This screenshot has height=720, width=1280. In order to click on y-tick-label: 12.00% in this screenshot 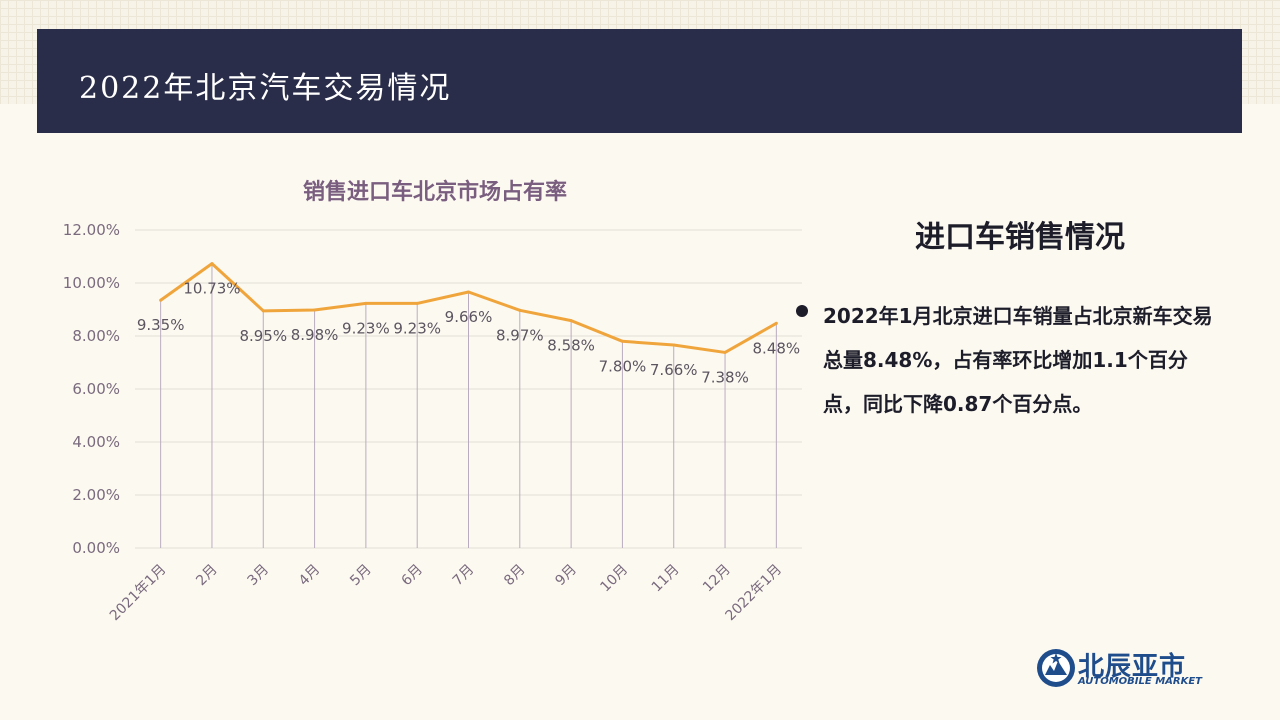, I will do `click(91, 230)`.